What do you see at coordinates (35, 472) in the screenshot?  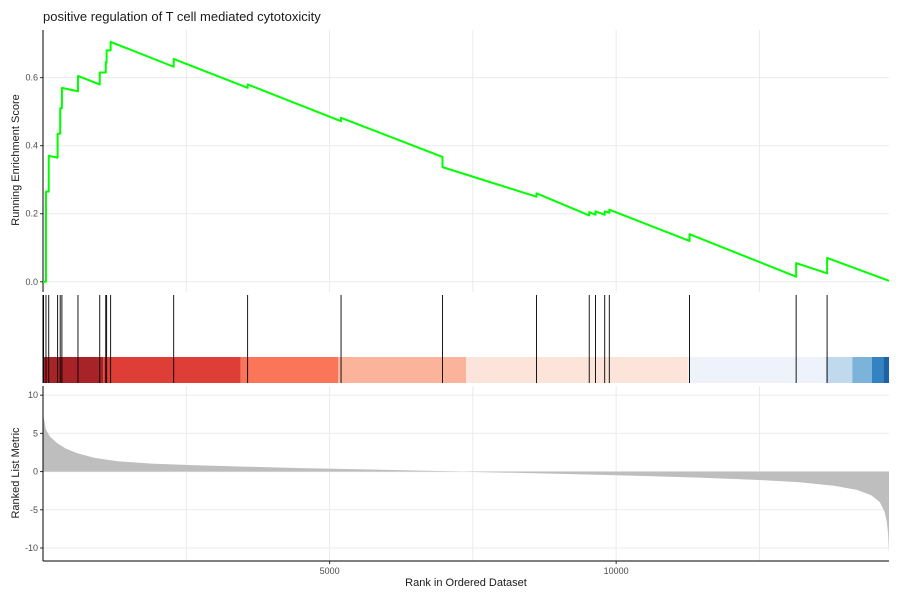 I see `y-tick-label: 0` at bounding box center [35, 472].